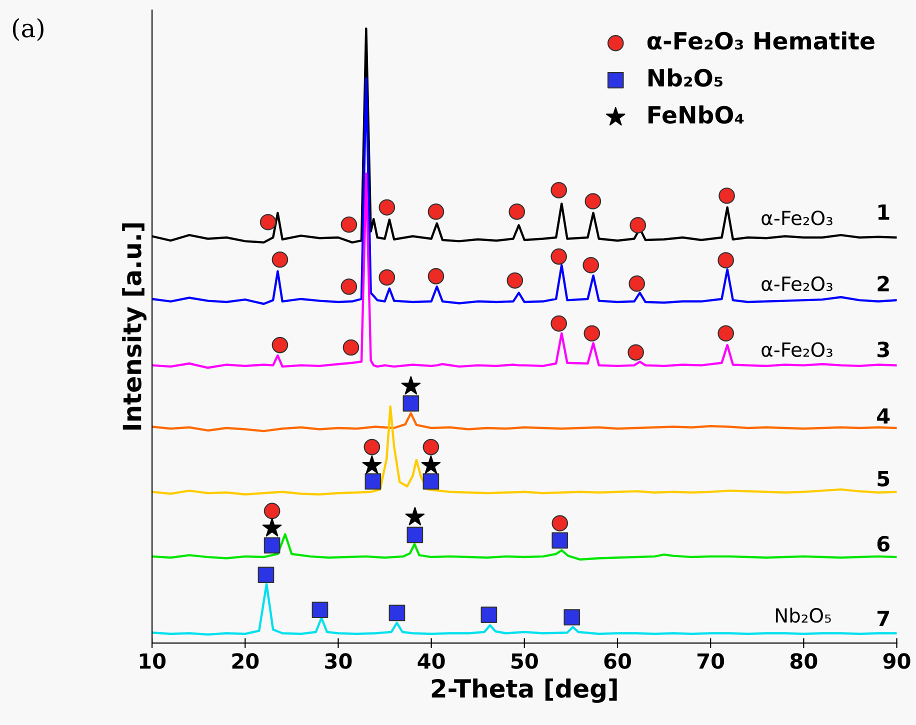 The height and width of the screenshot is (725, 916). I want to click on x-tick-label: 40, so click(431, 661).